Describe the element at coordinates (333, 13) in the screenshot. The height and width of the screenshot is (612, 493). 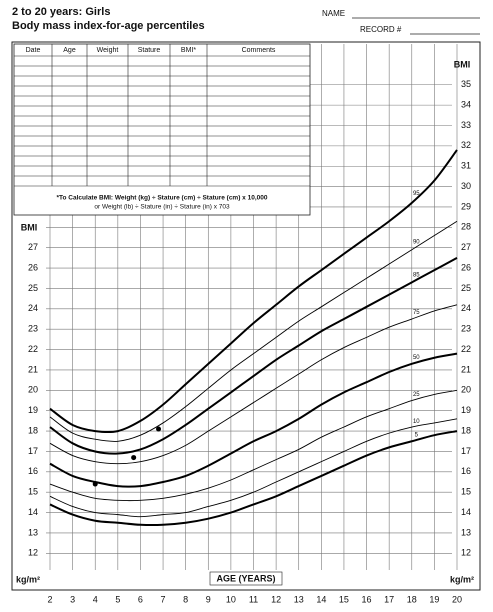
I see `name-label: NAME` at that location.